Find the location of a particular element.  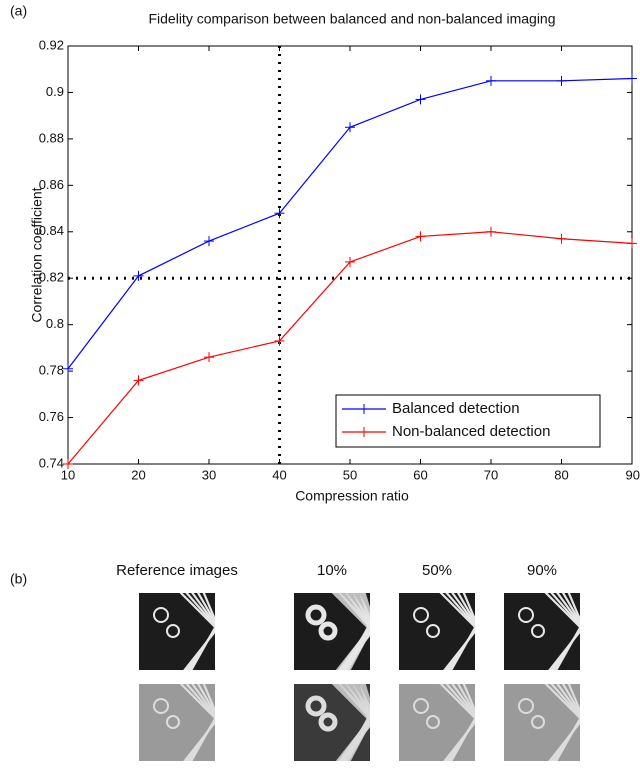

column-label: 50% is located at coordinates (437, 570).